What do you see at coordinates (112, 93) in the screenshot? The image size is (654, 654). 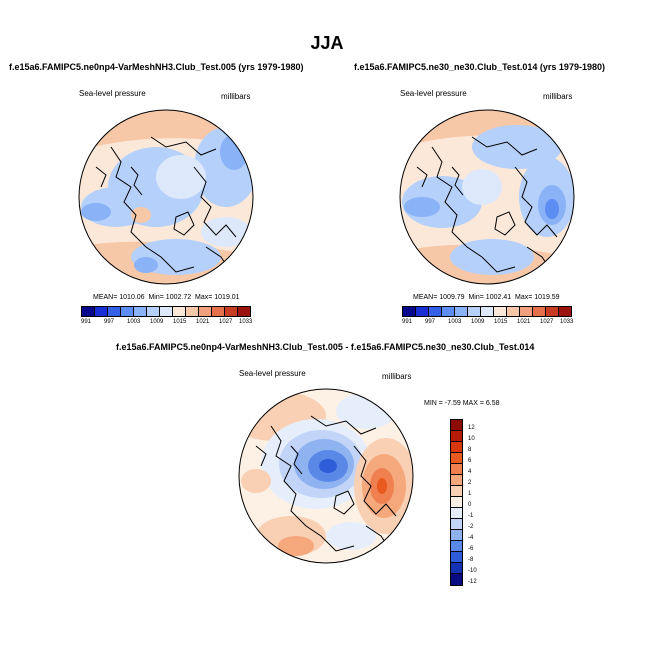 I see `panel-1-variable: Sea-level pressure` at bounding box center [112, 93].